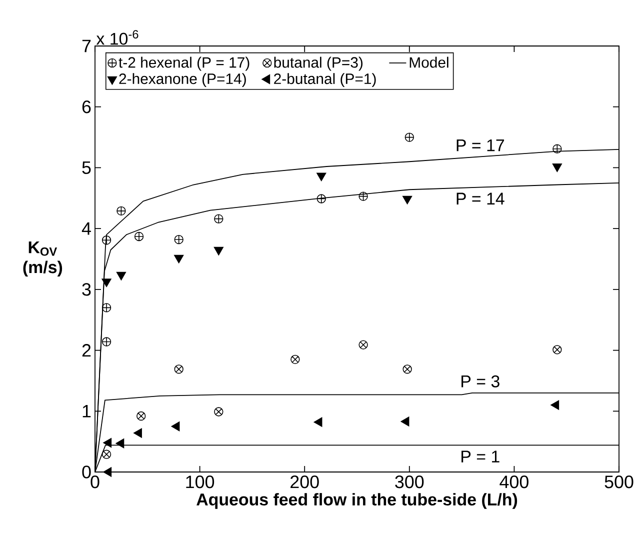  Describe the element at coordinates (184, 63) in the screenshot. I see `legend-label: t-2 hexenal (P = 17)` at that location.